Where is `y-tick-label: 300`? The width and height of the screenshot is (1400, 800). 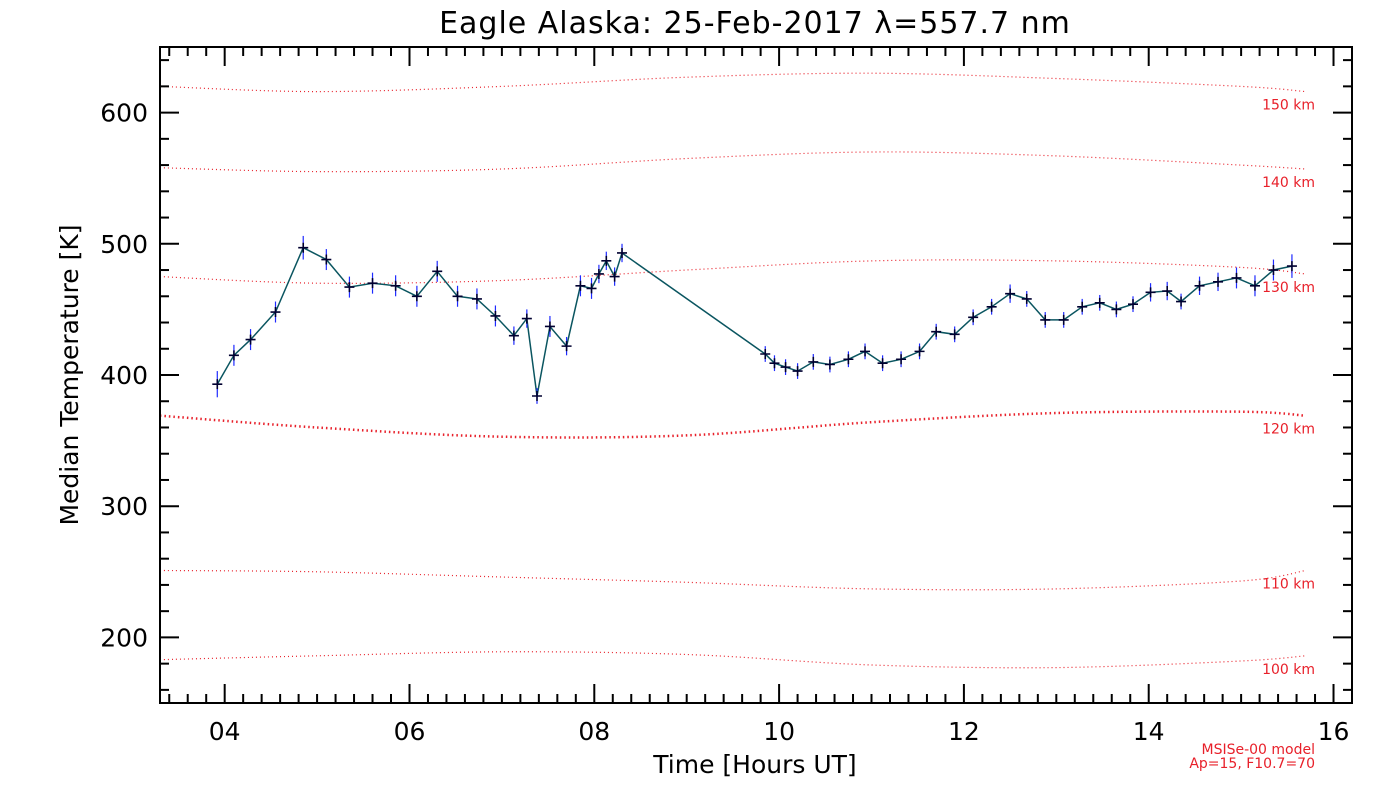 y-tick-label: 300 is located at coordinates (124, 506).